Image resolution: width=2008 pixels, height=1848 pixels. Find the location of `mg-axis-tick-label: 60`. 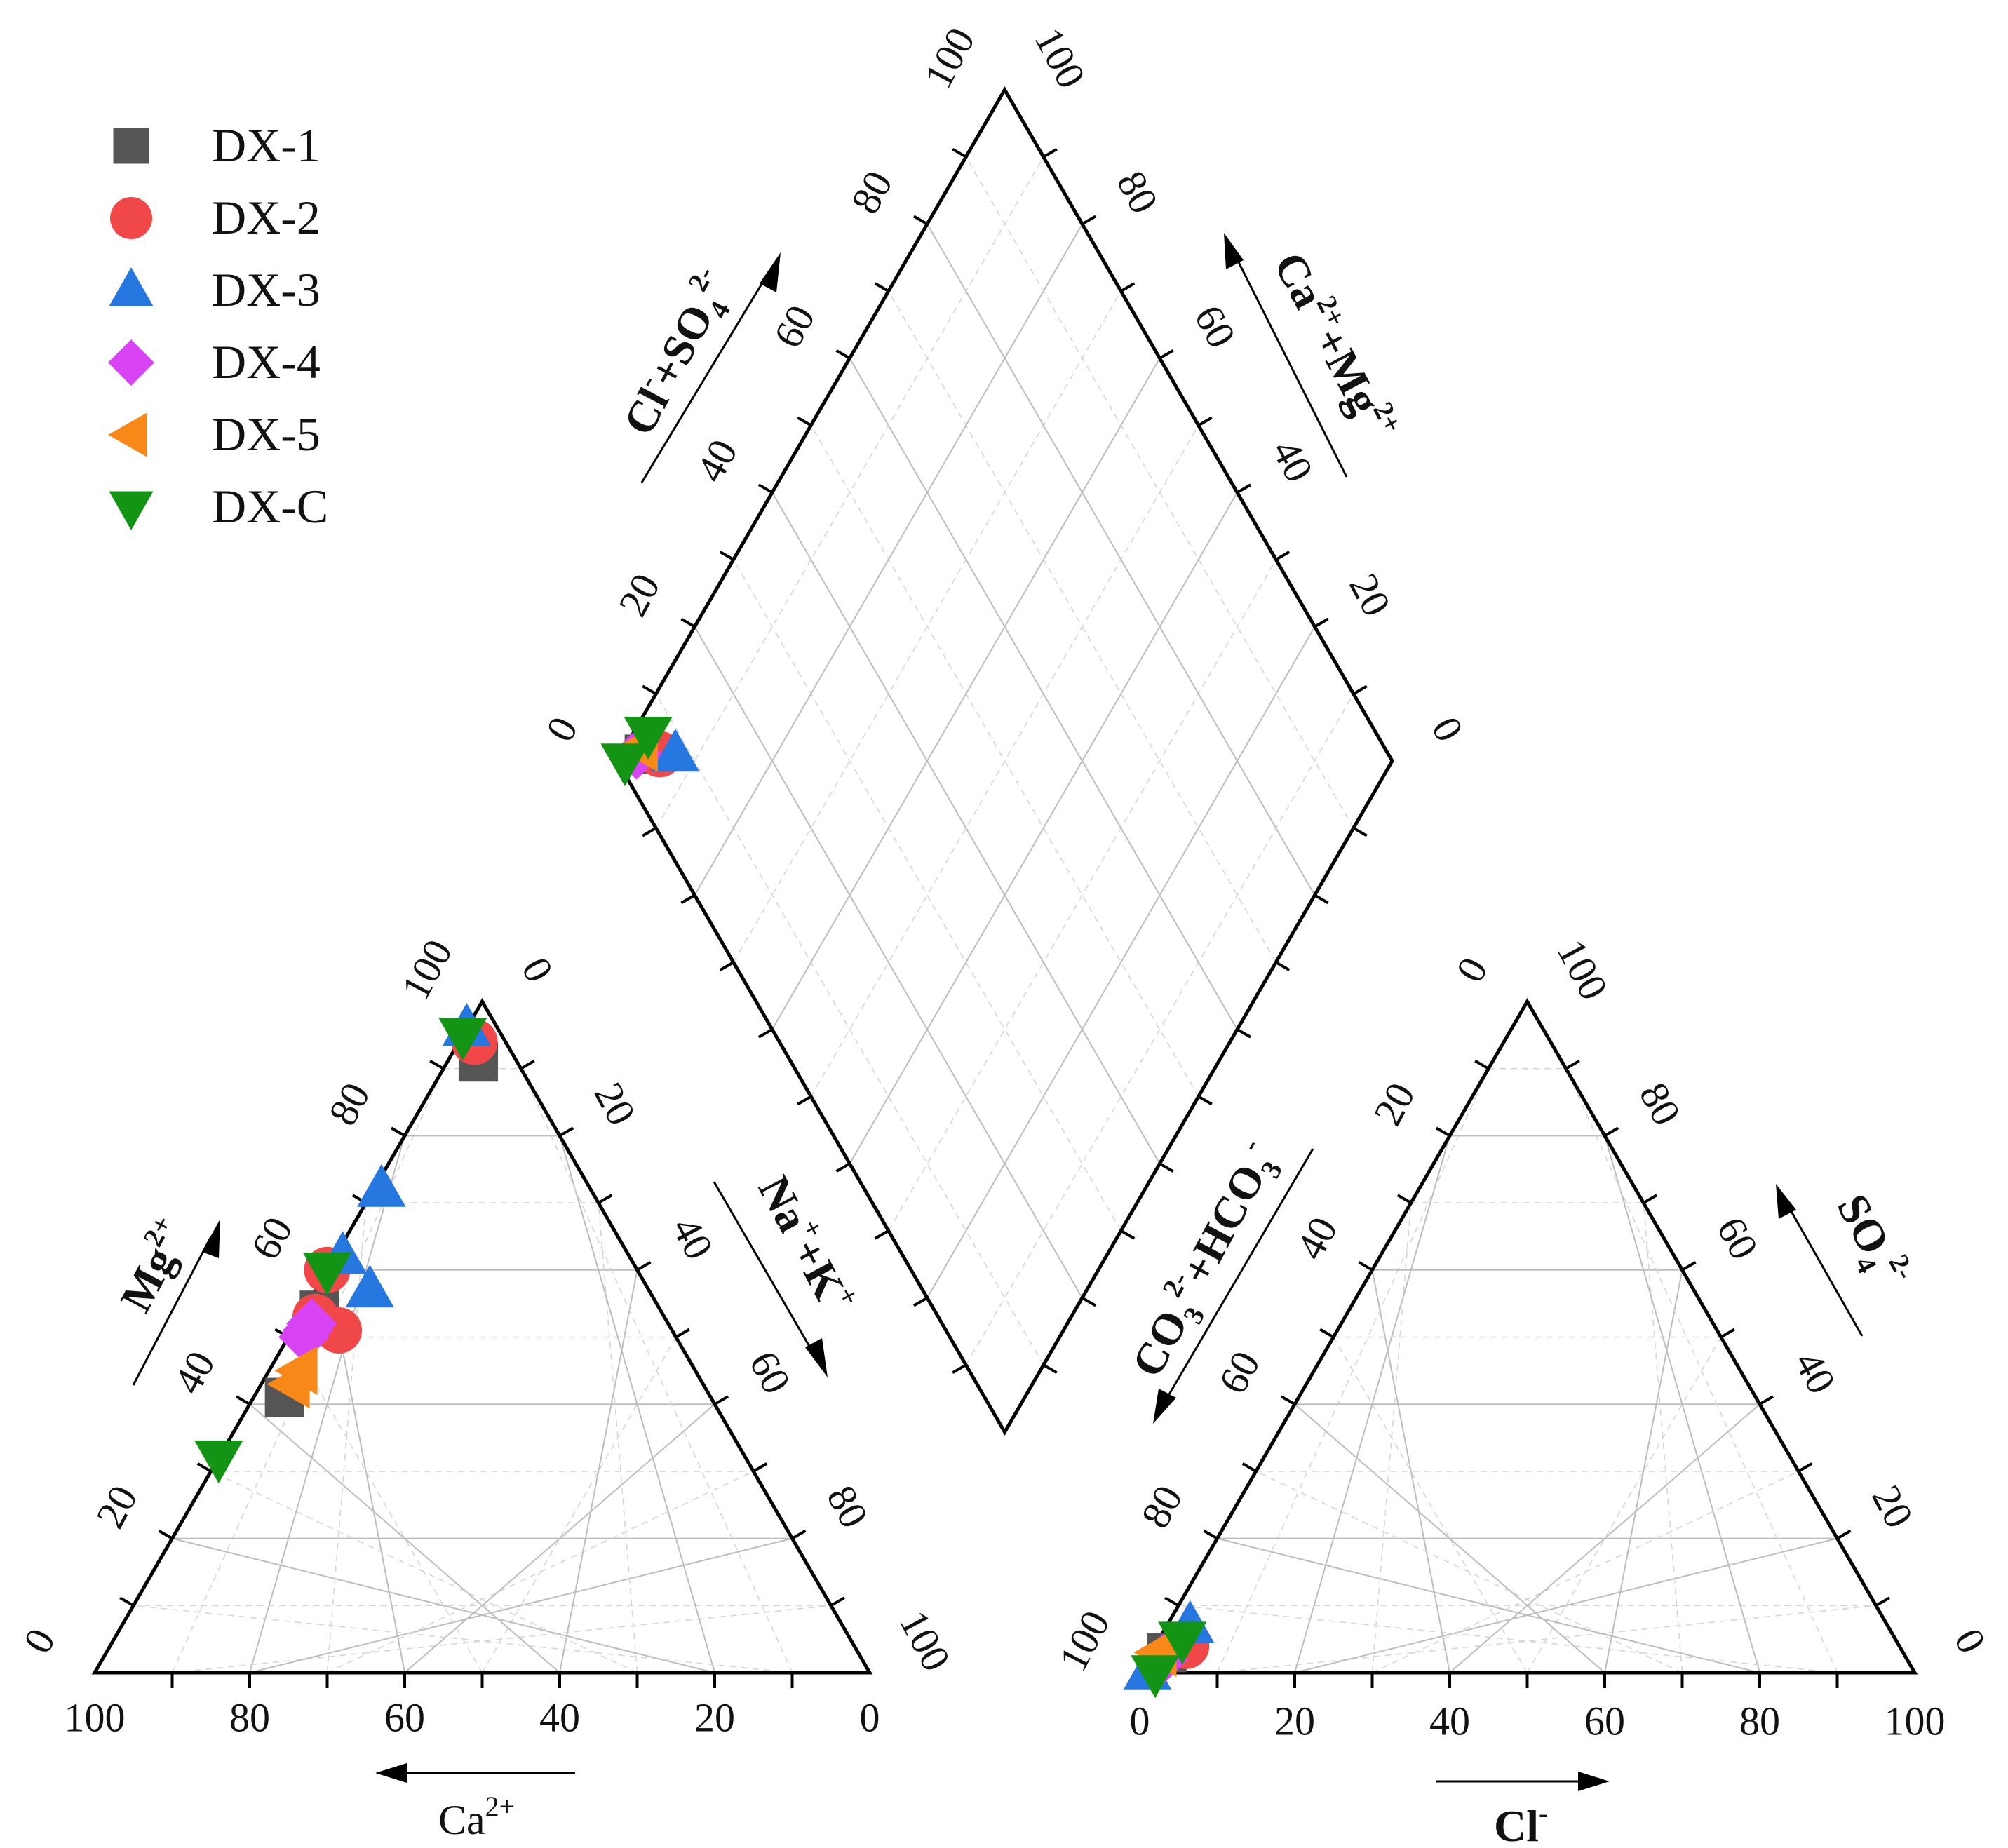

mg-axis-tick-label: 60 is located at coordinates (272, 1238).